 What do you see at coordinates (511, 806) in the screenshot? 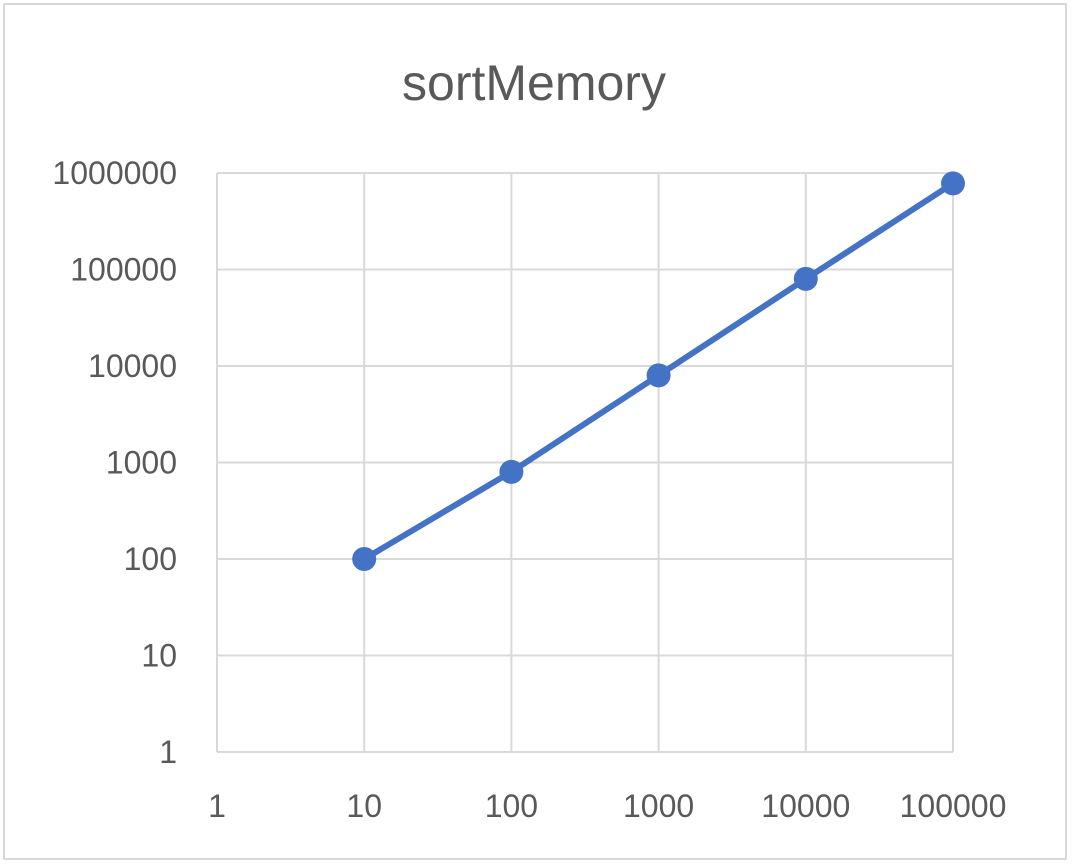
I see `x-tick-label: 100` at bounding box center [511, 806].